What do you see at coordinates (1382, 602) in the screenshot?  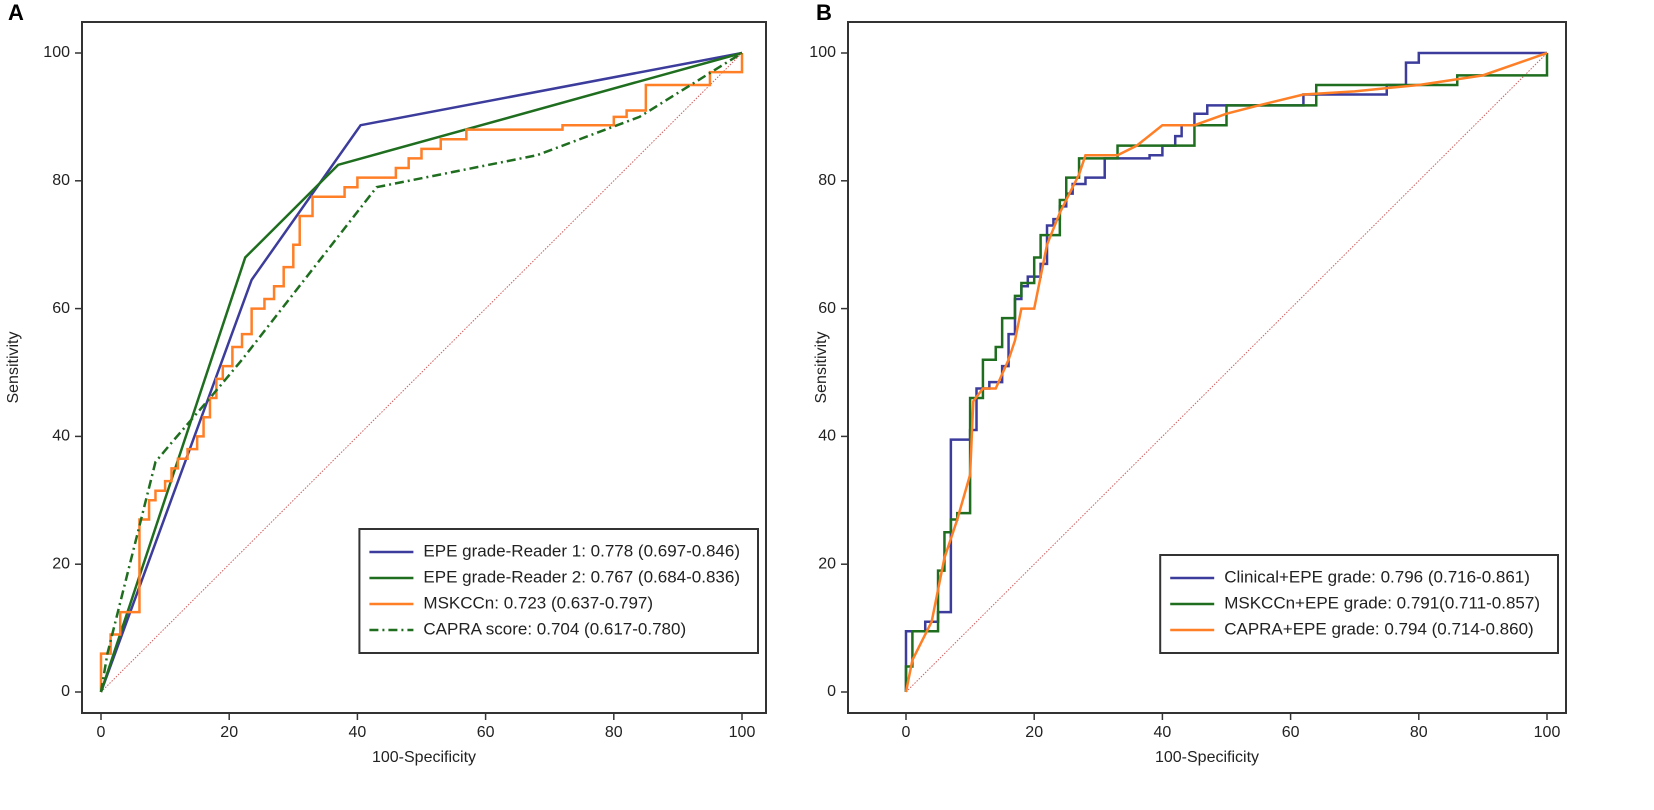 I see `legend-label: MSKCCn+EPE grade: 0.791(0.711-0.857)` at bounding box center [1382, 602].